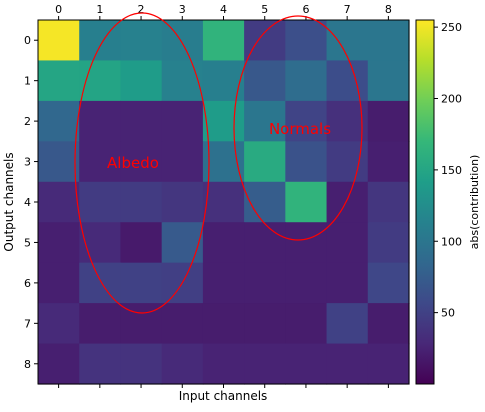  I want to click on y-axis-ticks: 0 1 2 3 4 5 6 7 8, so click(31, 202).